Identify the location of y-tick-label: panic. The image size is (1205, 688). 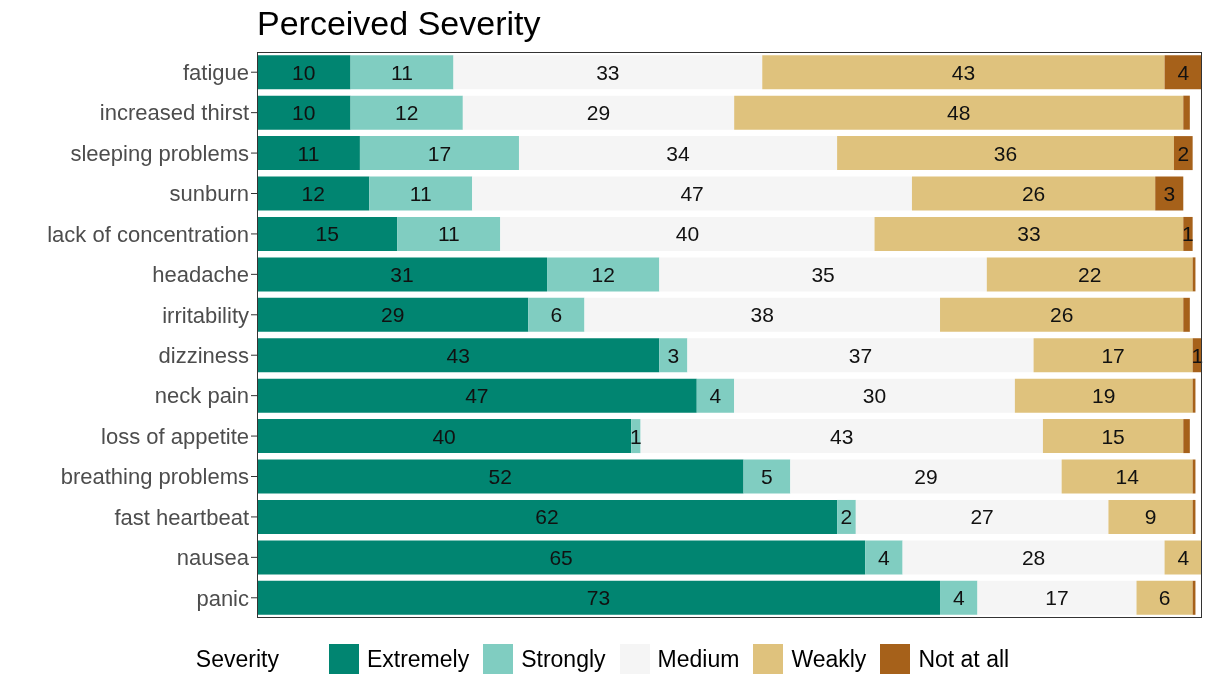
(222, 598).